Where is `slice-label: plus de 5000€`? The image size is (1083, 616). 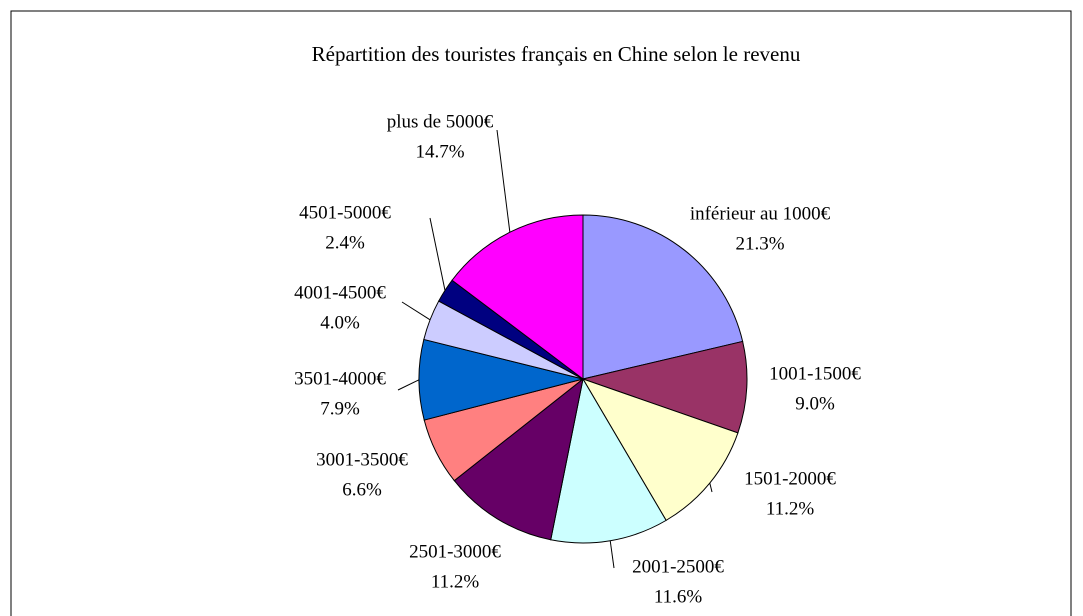 slice-label: plus de 5000€ is located at coordinates (440, 121).